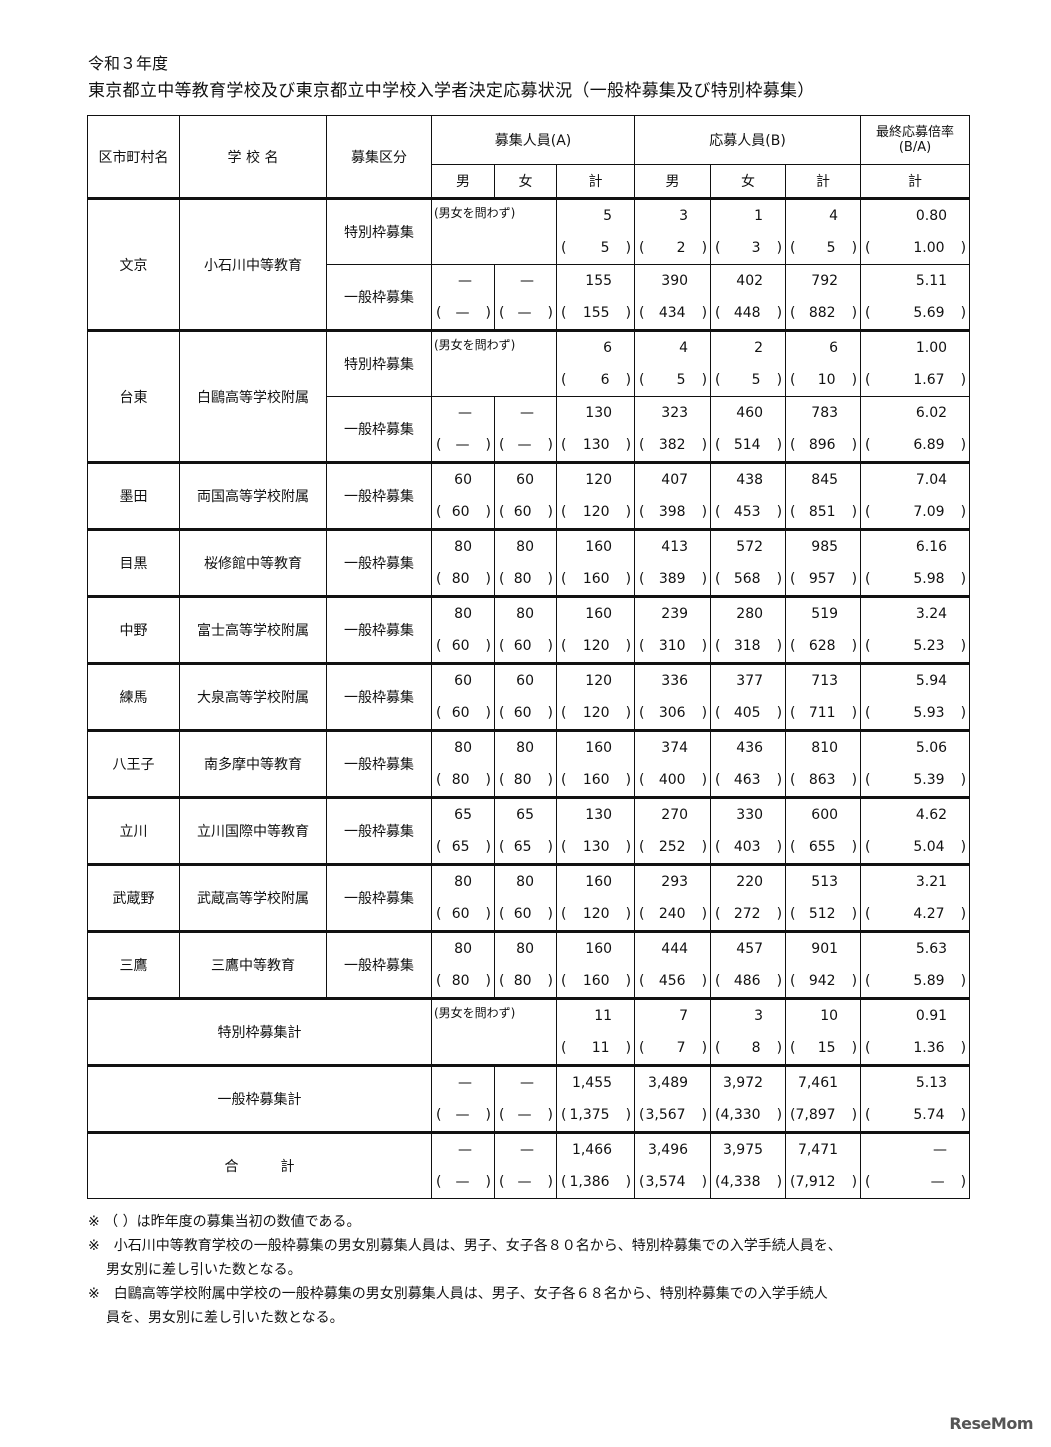 The height and width of the screenshot is (1447, 1051). What do you see at coordinates (915, 1081) in the screenshot?
I see `ratio-value: 5.13` at bounding box center [915, 1081].